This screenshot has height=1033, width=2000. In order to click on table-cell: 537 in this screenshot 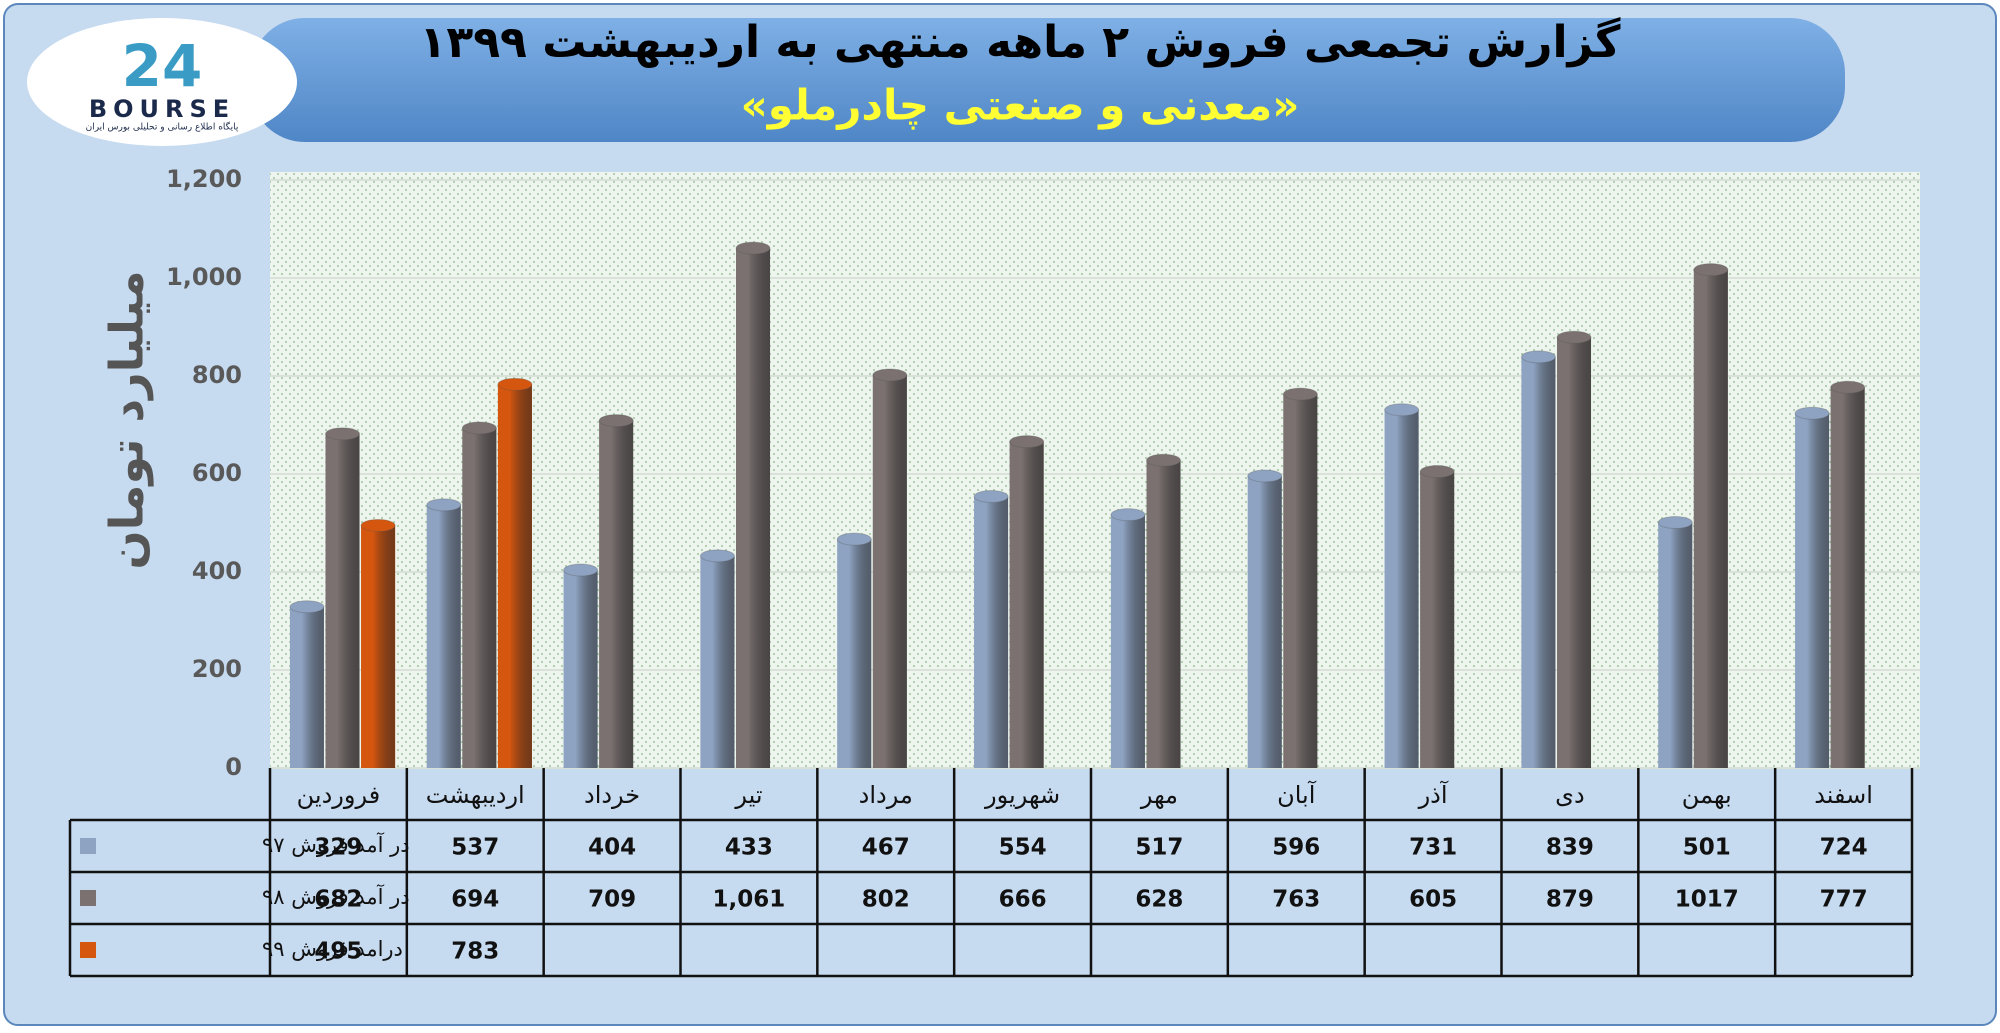, I will do `click(475, 848)`.